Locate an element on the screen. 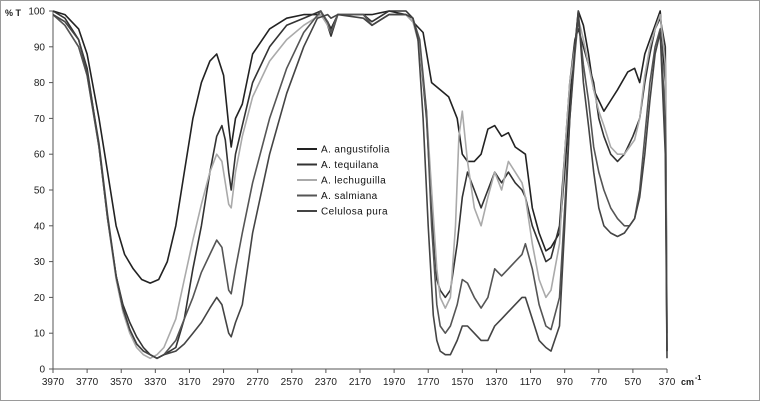 The height and width of the screenshot is (401, 760). legend-label: A. salmiana is located at coordinates (349, 196).